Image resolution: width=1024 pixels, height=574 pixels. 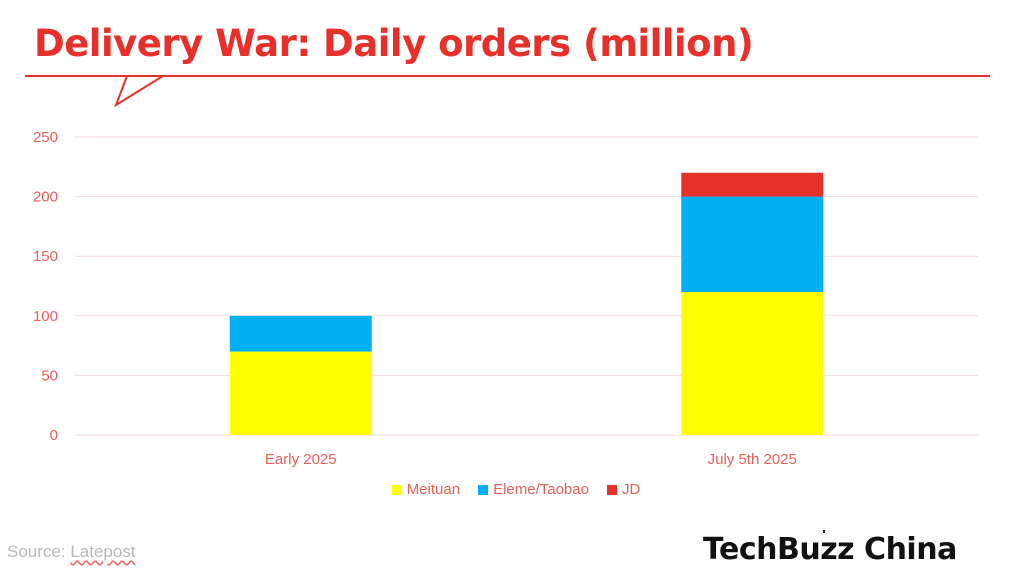 I want to click on y-tick-label: 150, so click(x=45, y=256).